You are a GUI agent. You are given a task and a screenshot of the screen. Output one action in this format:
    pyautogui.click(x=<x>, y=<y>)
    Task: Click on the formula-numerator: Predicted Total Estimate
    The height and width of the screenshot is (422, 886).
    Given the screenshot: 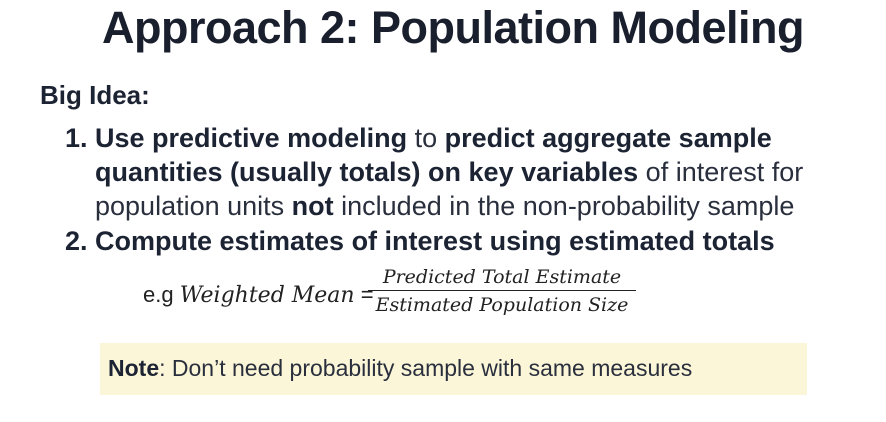 What is the action you would take?
    pyautogui.click(x=502, y=278)
    